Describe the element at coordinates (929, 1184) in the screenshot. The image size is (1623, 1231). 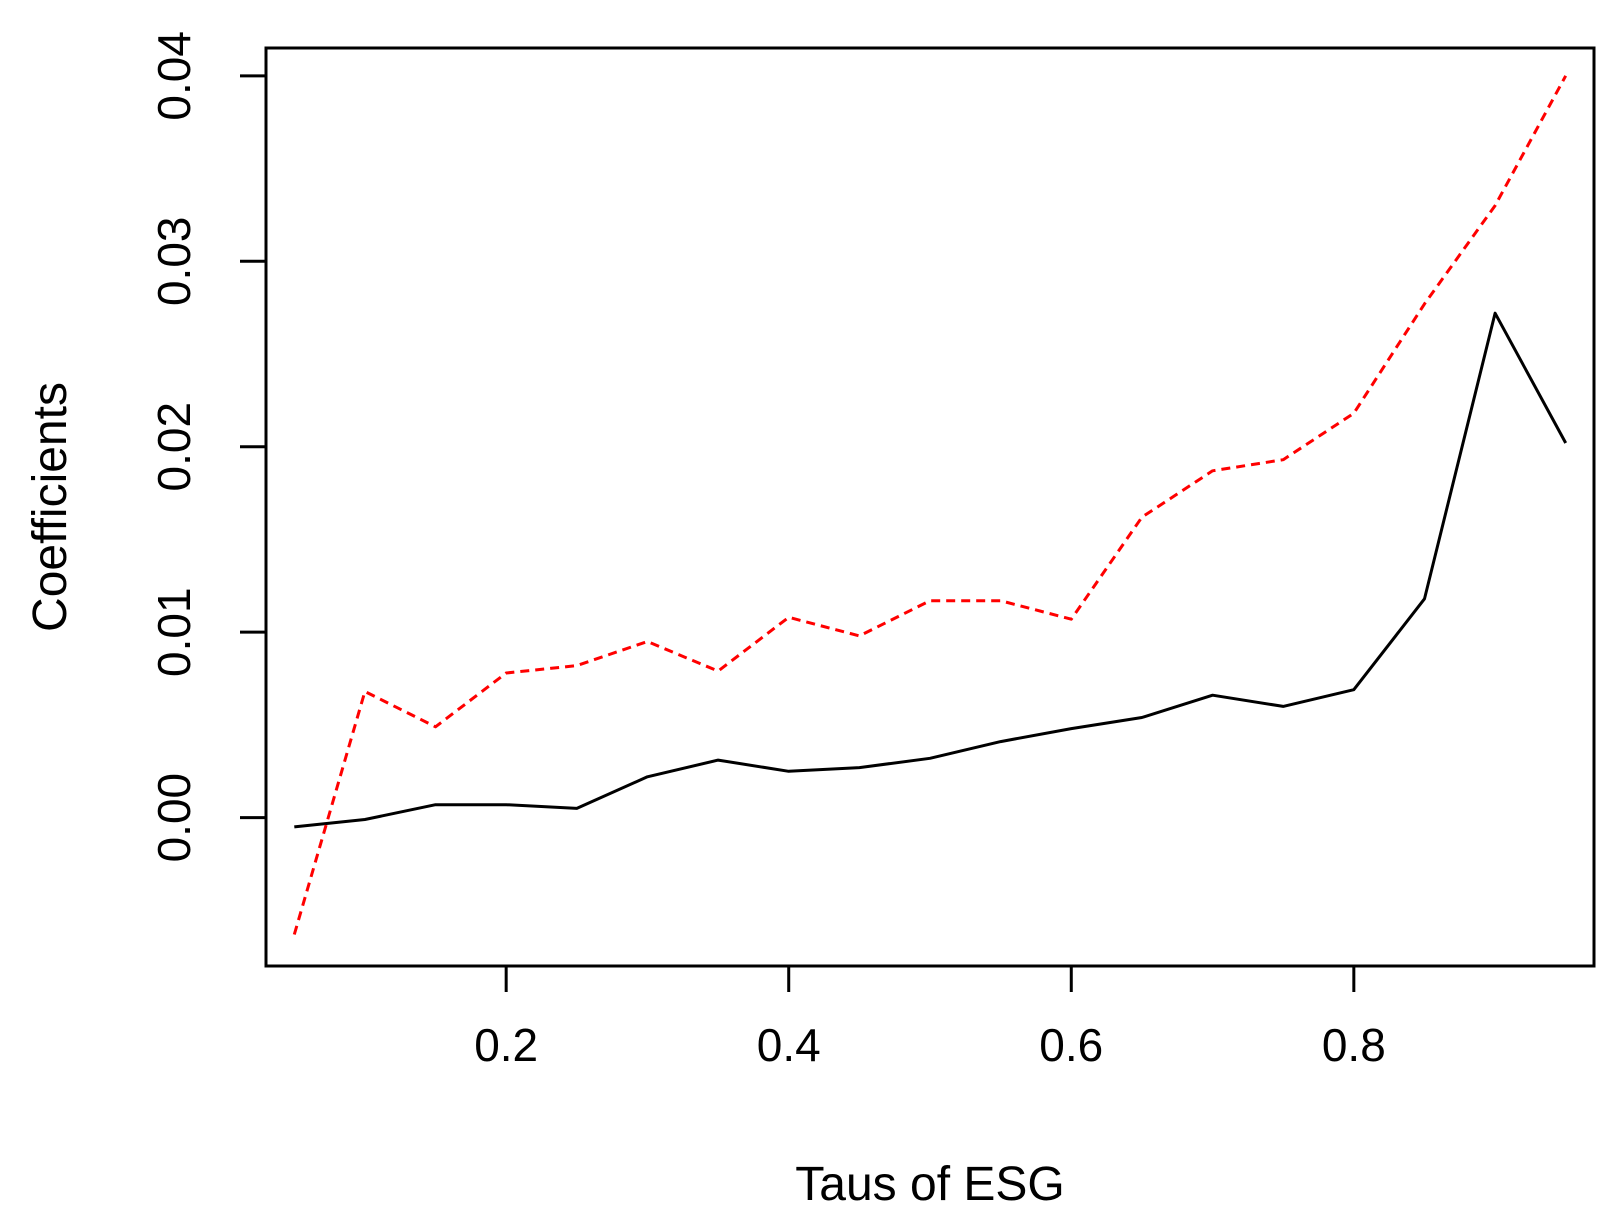
I see `x-axis-label: Taus of ESG` at that location.